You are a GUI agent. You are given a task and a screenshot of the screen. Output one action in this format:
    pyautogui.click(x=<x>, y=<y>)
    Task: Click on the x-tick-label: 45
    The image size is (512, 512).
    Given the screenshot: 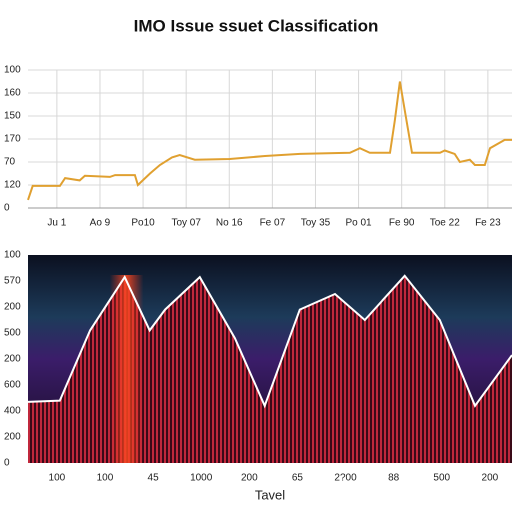 What is the action you would take?
    pyautogui.click(x=154, y=478)
    